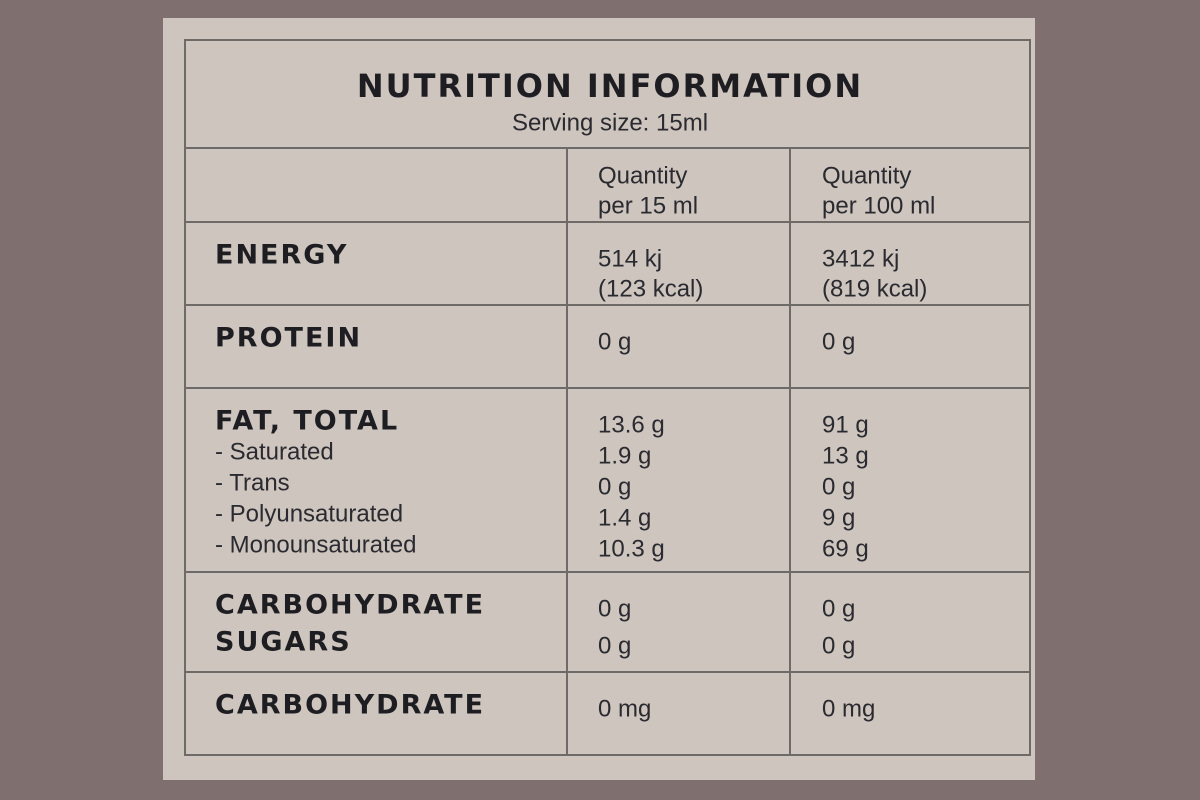  I want to click on cell-value: 1.4 g, so click(624, 517).